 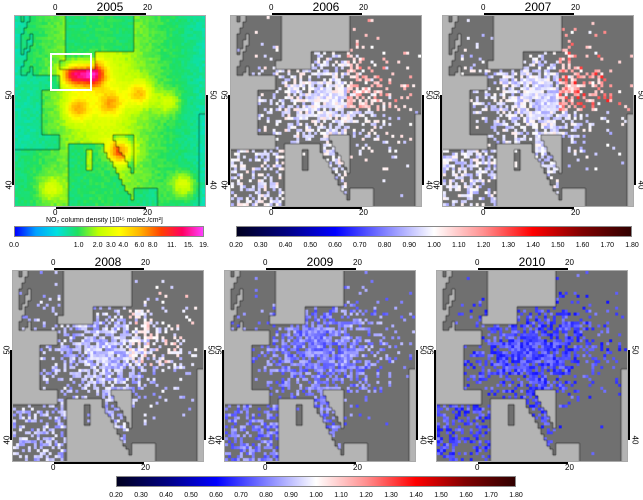 I want to click on panel-title: 2009, so click(x=320, y=262).